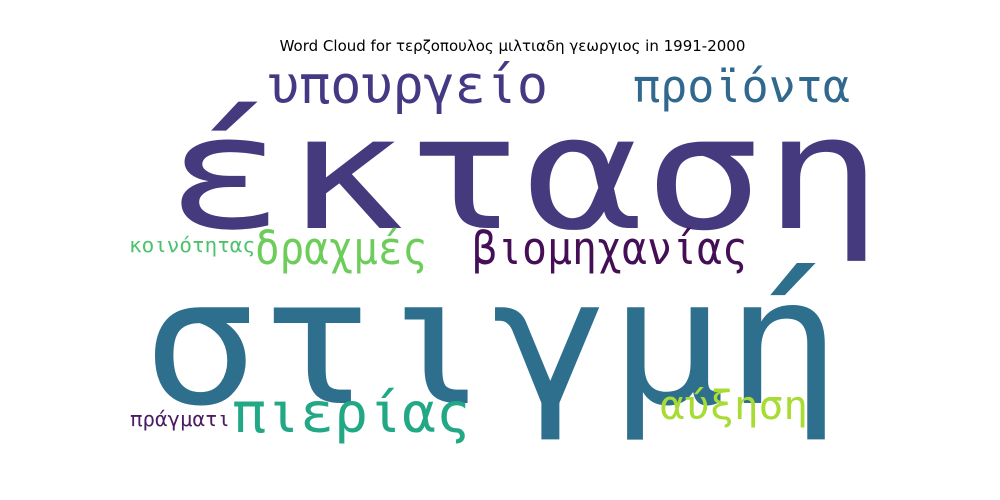  Describe the element at coordinates (180, 419) in the screenshot. I see `word-9: πράγματι` at that location.